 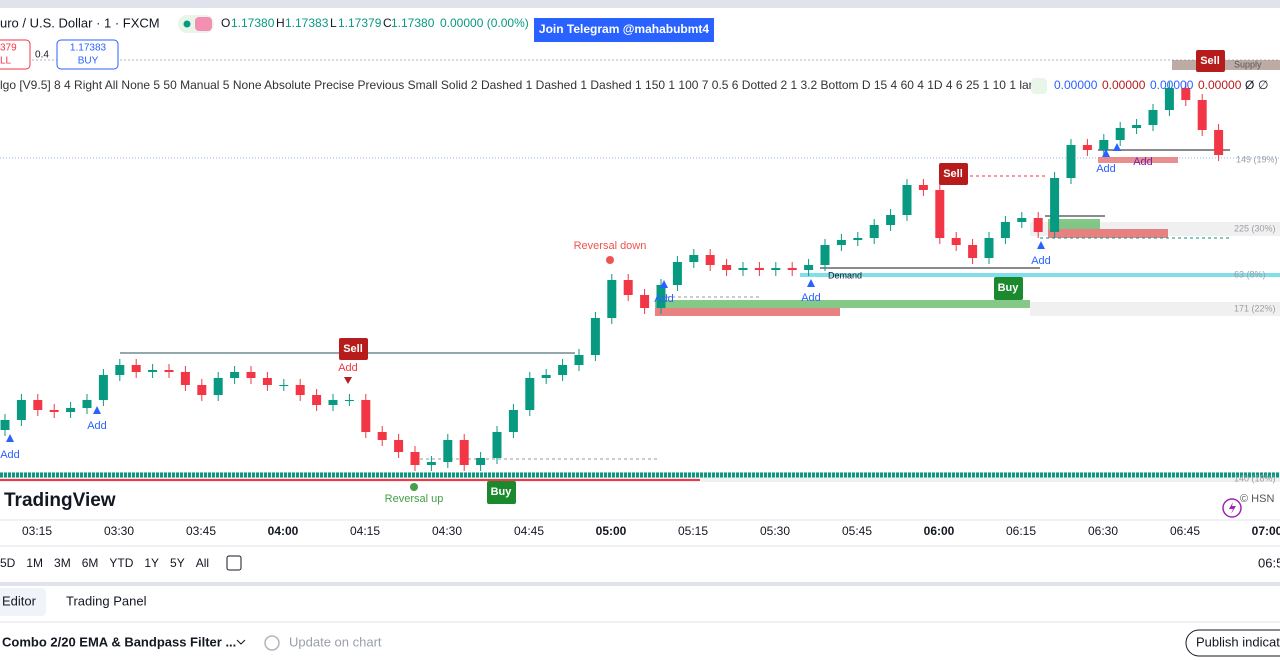 What do you see at coordinates (202, 563) in the screenshot?
I see `range-button: All` at bounding box center [202, 563].